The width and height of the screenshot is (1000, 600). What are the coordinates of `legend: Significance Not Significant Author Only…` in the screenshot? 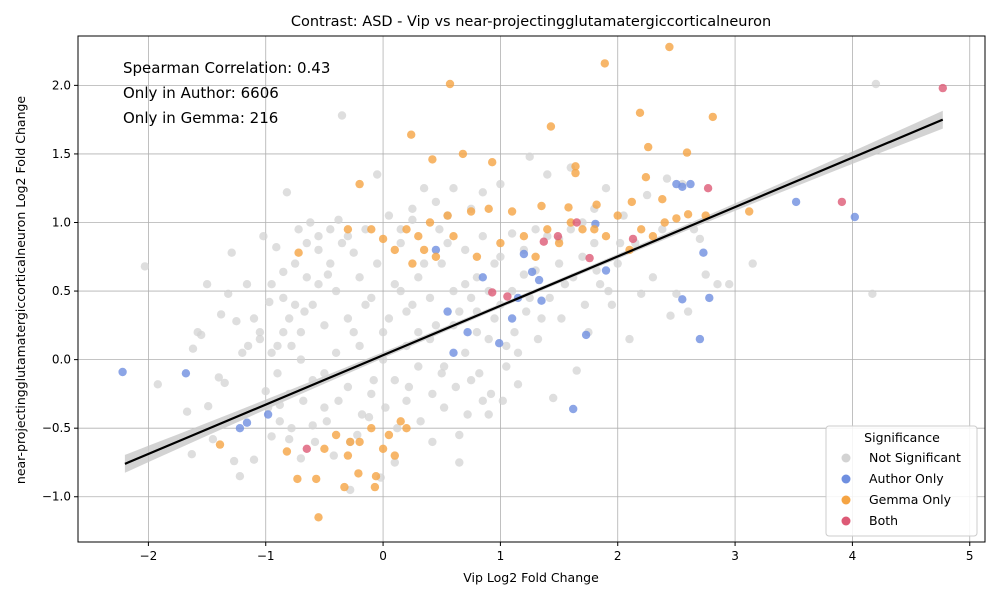 It's located at (901, 481).